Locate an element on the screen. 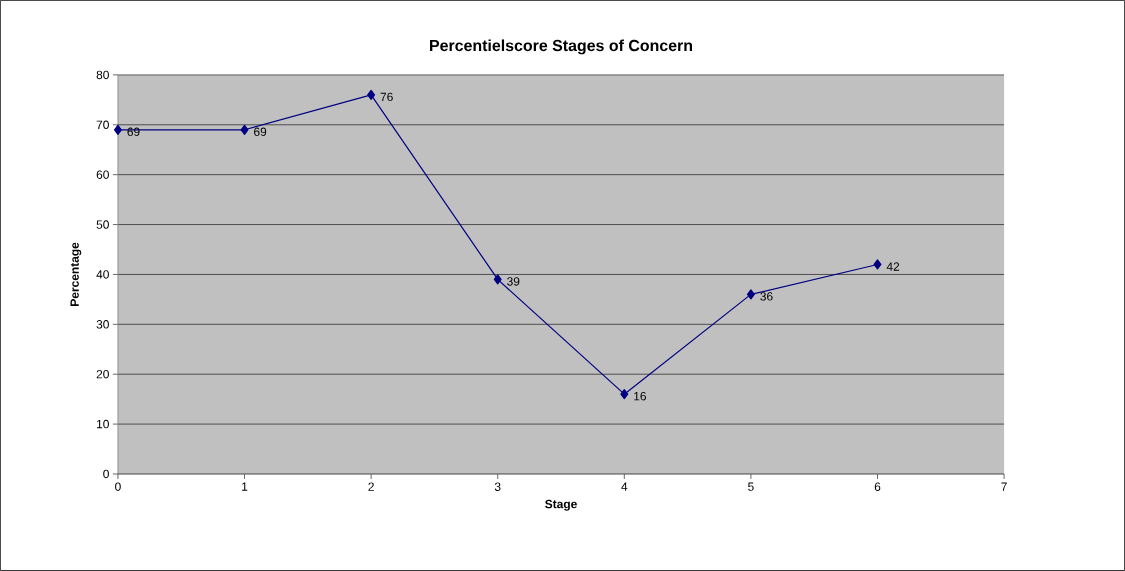 This screenshot has height=571, width=1125. y-tick-label: 50 is located at coordinates (102, 224).